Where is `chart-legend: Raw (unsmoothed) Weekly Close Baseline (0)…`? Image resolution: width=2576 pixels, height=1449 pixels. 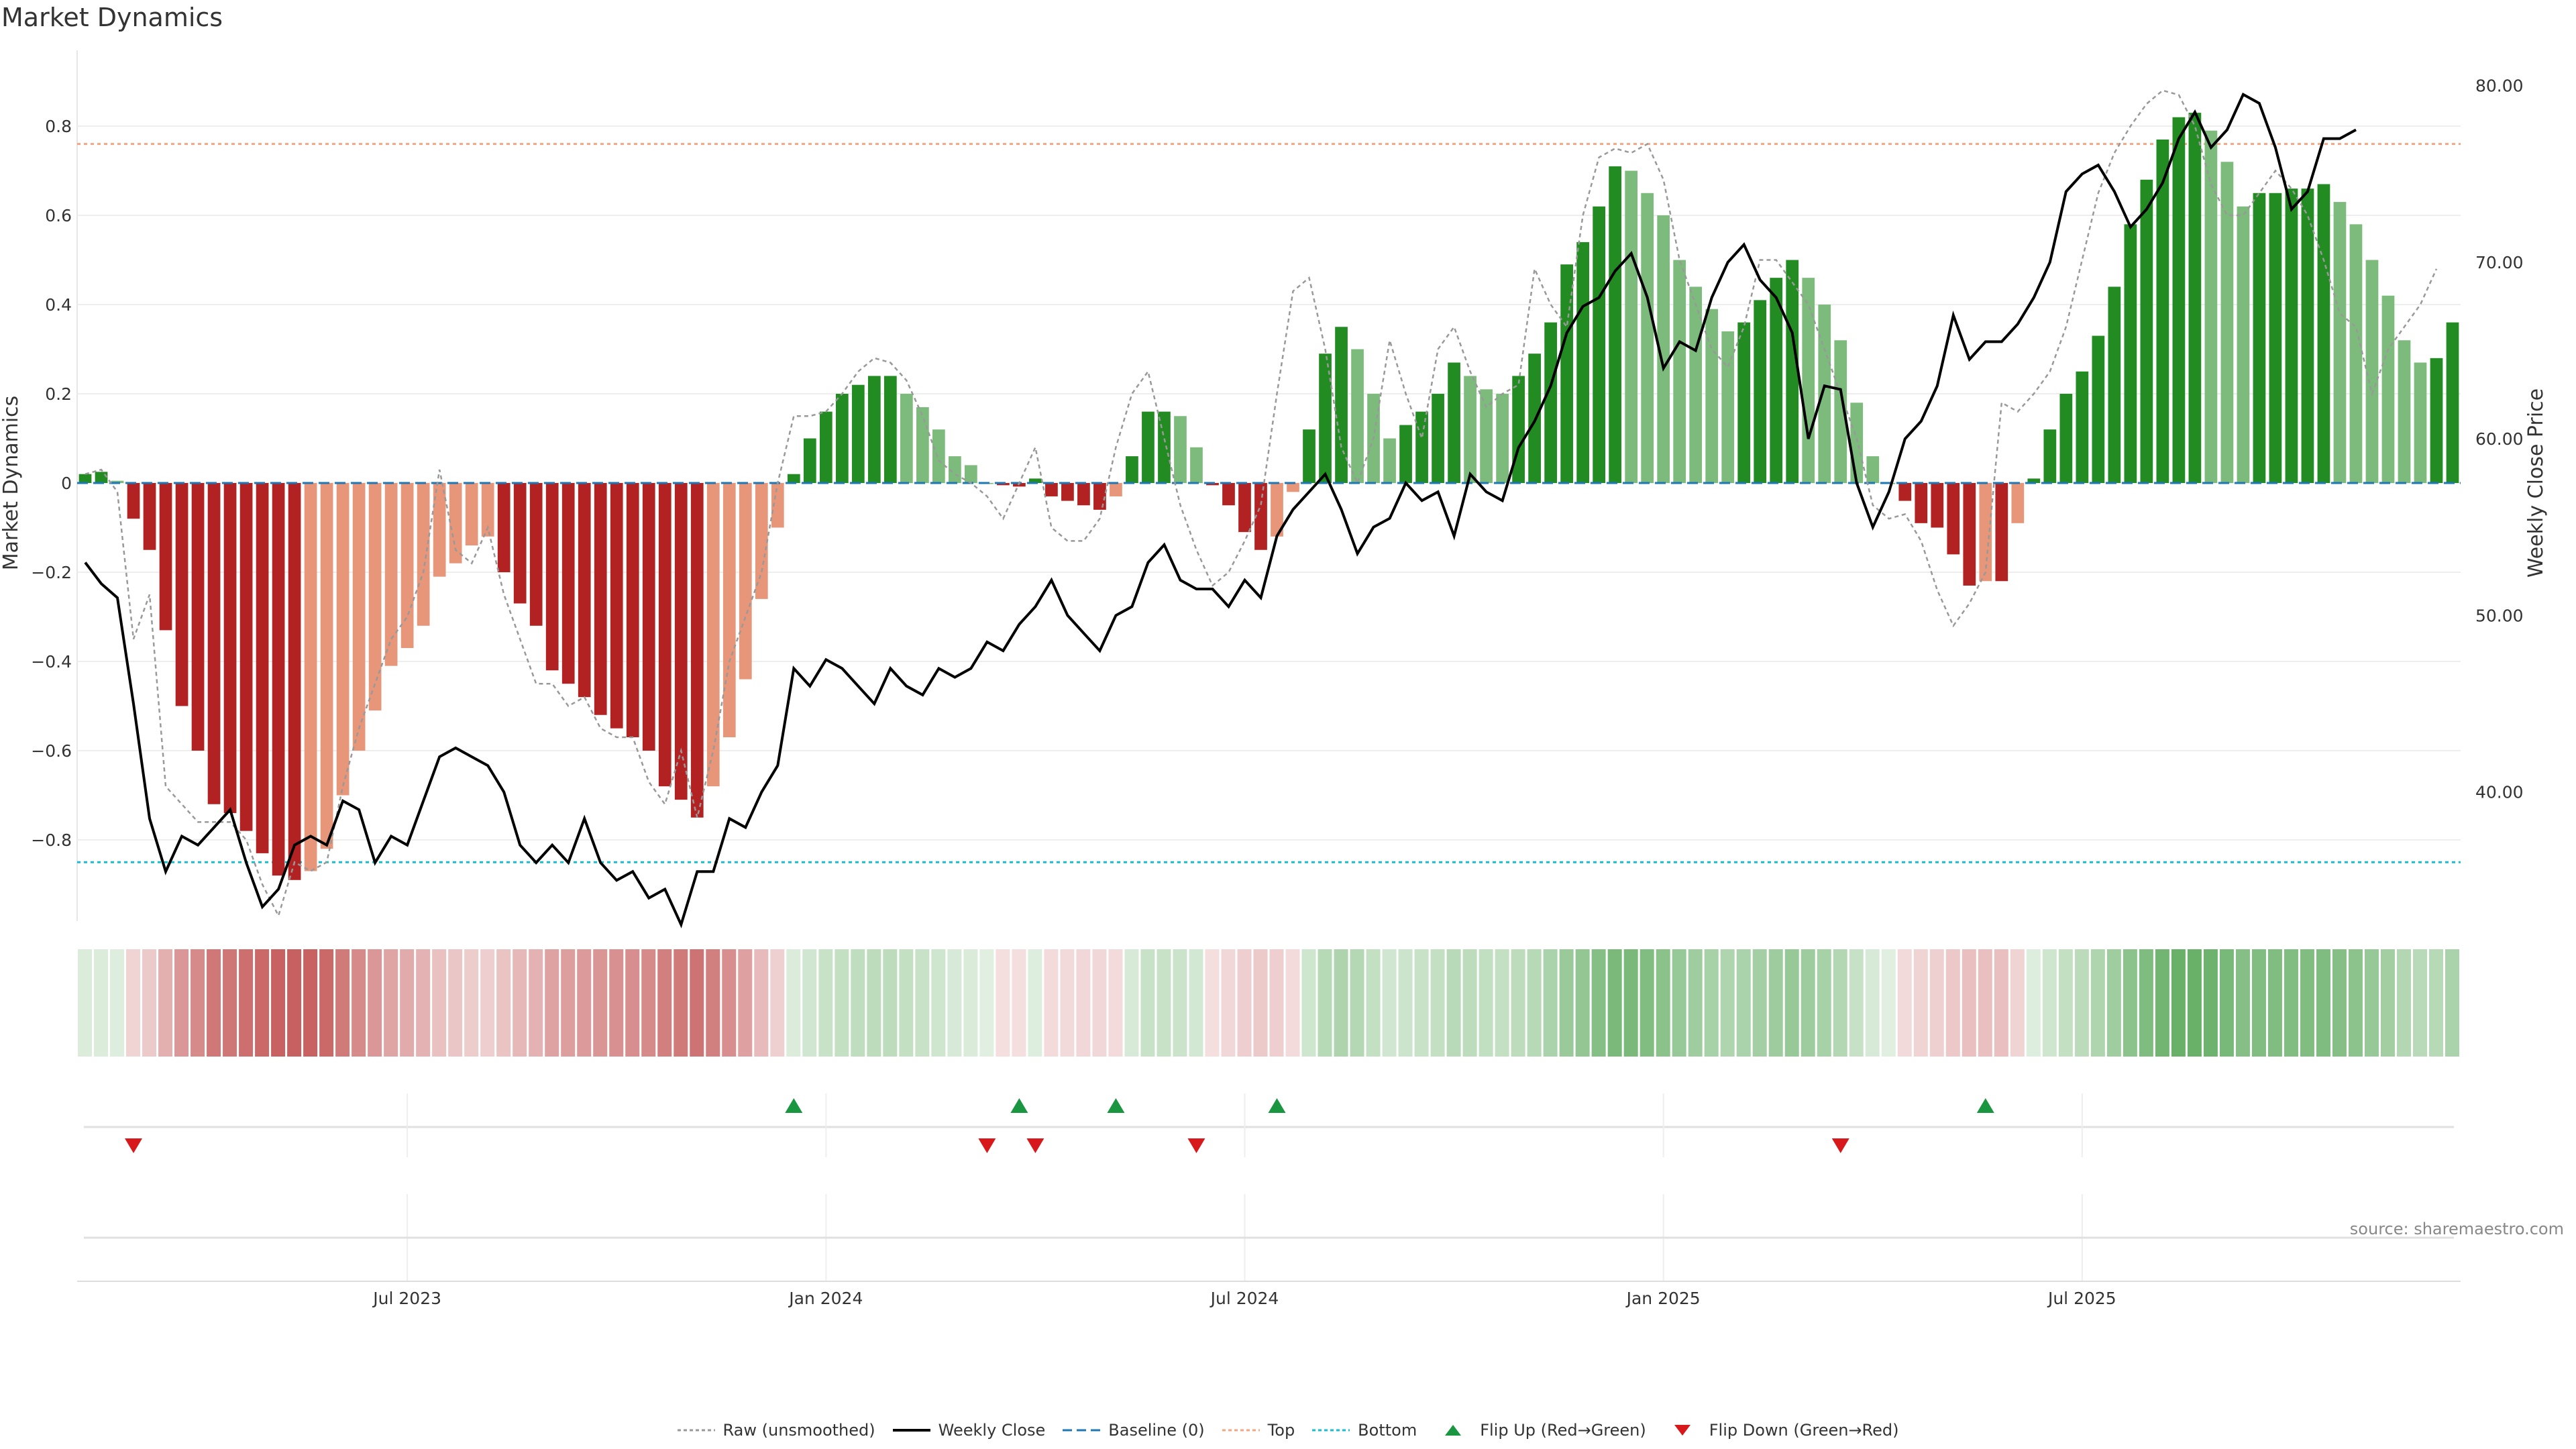
chart-legend: Raw (unsmoothed) Weekly Close Baseline (0)… is located at coordinates (1288, 1430).